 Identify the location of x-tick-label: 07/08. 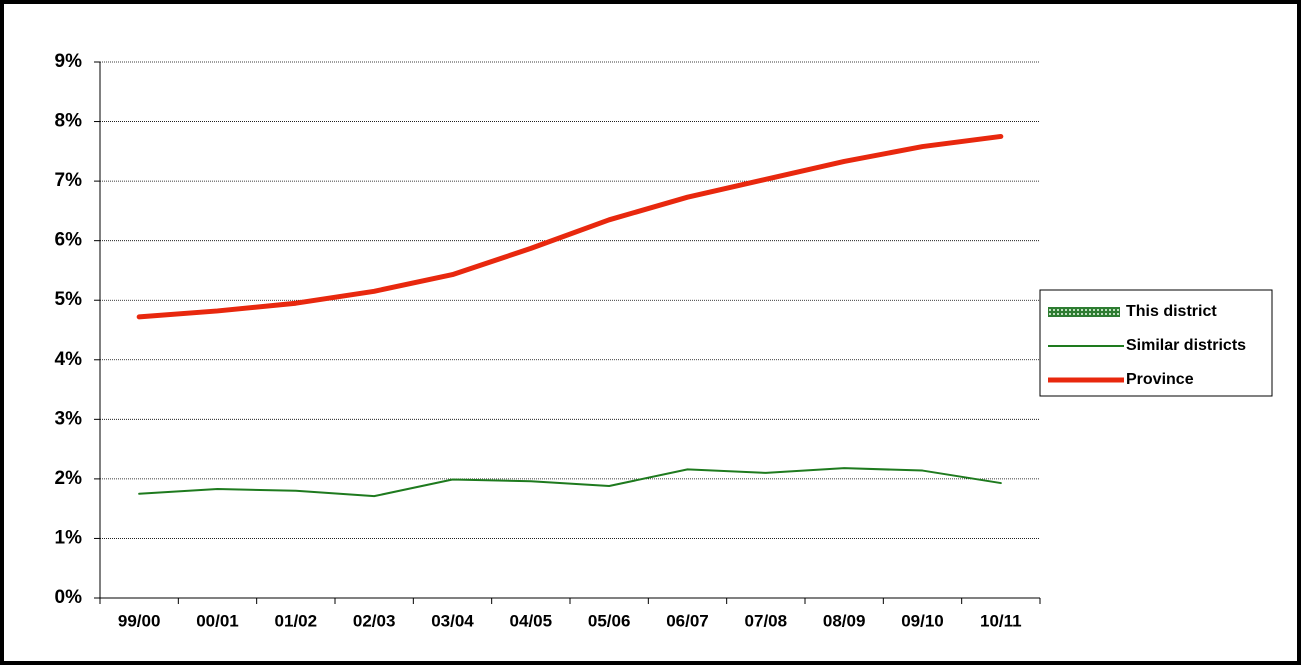
(766, 620).